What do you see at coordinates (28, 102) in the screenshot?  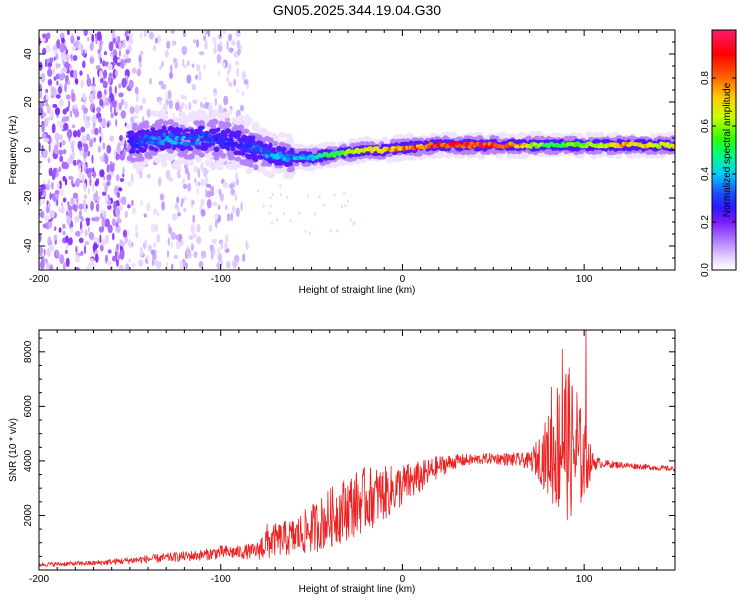 I see `spectrogram-ytick-label: 20` at bounding box center [28, 102].